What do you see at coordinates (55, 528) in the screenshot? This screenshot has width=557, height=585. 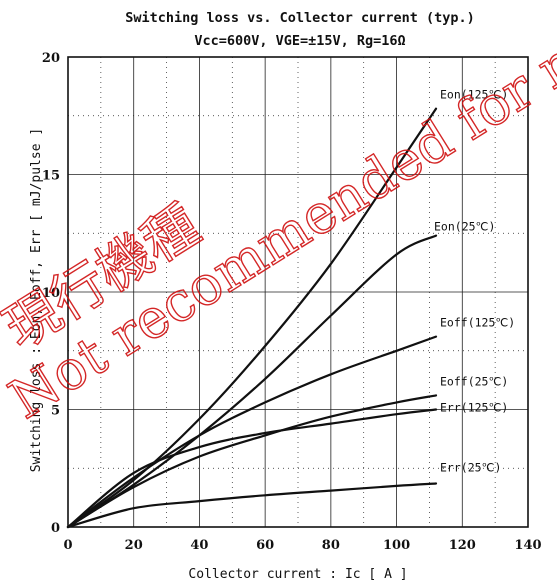 I see `y-tick-label: 0` at bounding box center [55, 528].